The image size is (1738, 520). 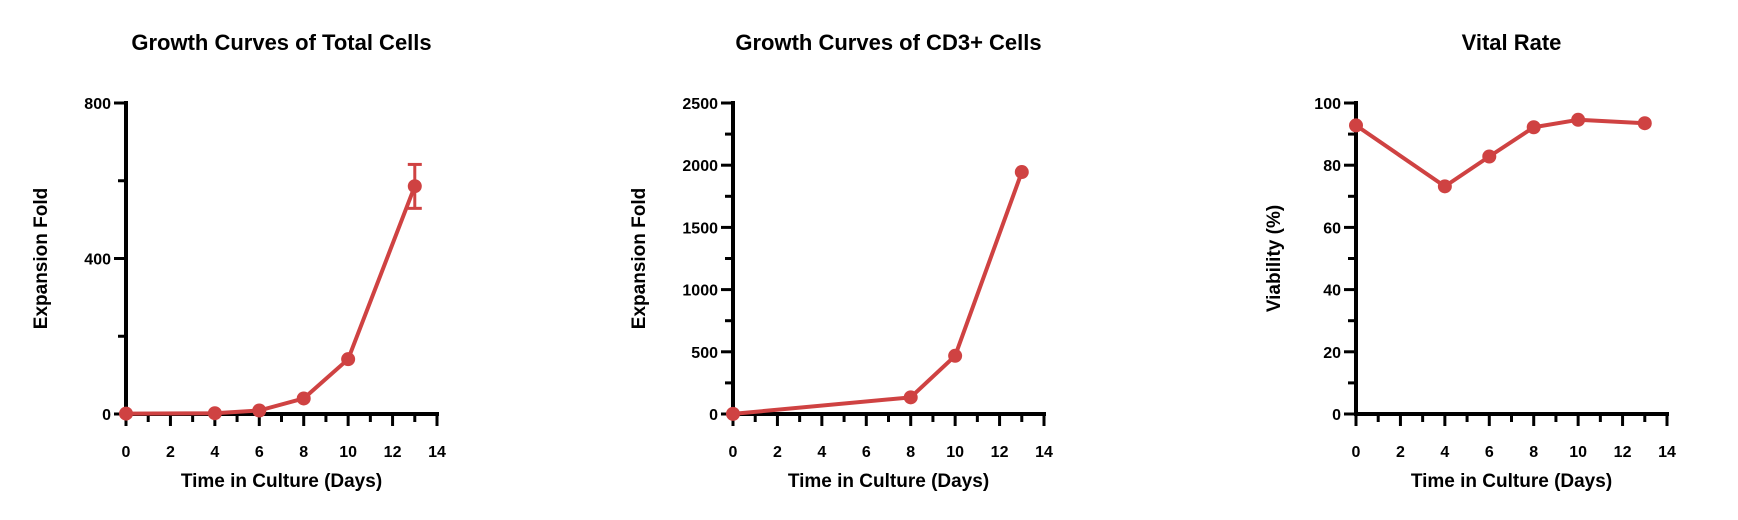 What do you see at coordinates (97, 260) in the screenshot?
I see `y-tick-label: 400` at bounding box center [97, 260].